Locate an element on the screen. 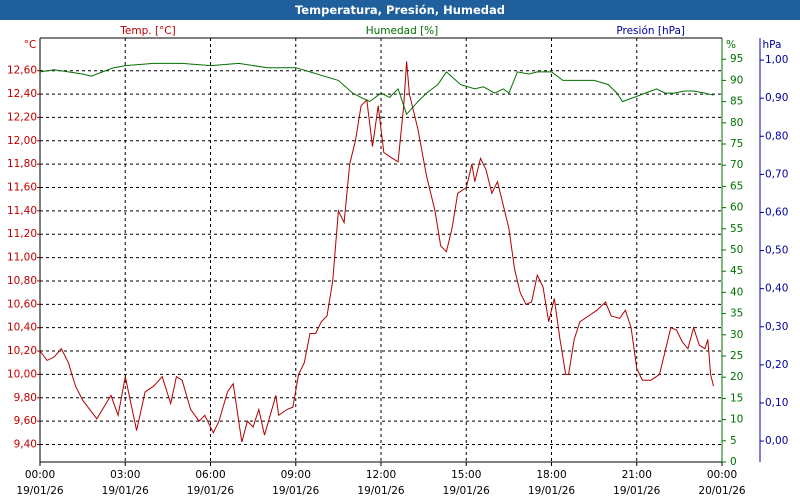  y-tick-label: 9,80 is located at coordinates (25, 398).